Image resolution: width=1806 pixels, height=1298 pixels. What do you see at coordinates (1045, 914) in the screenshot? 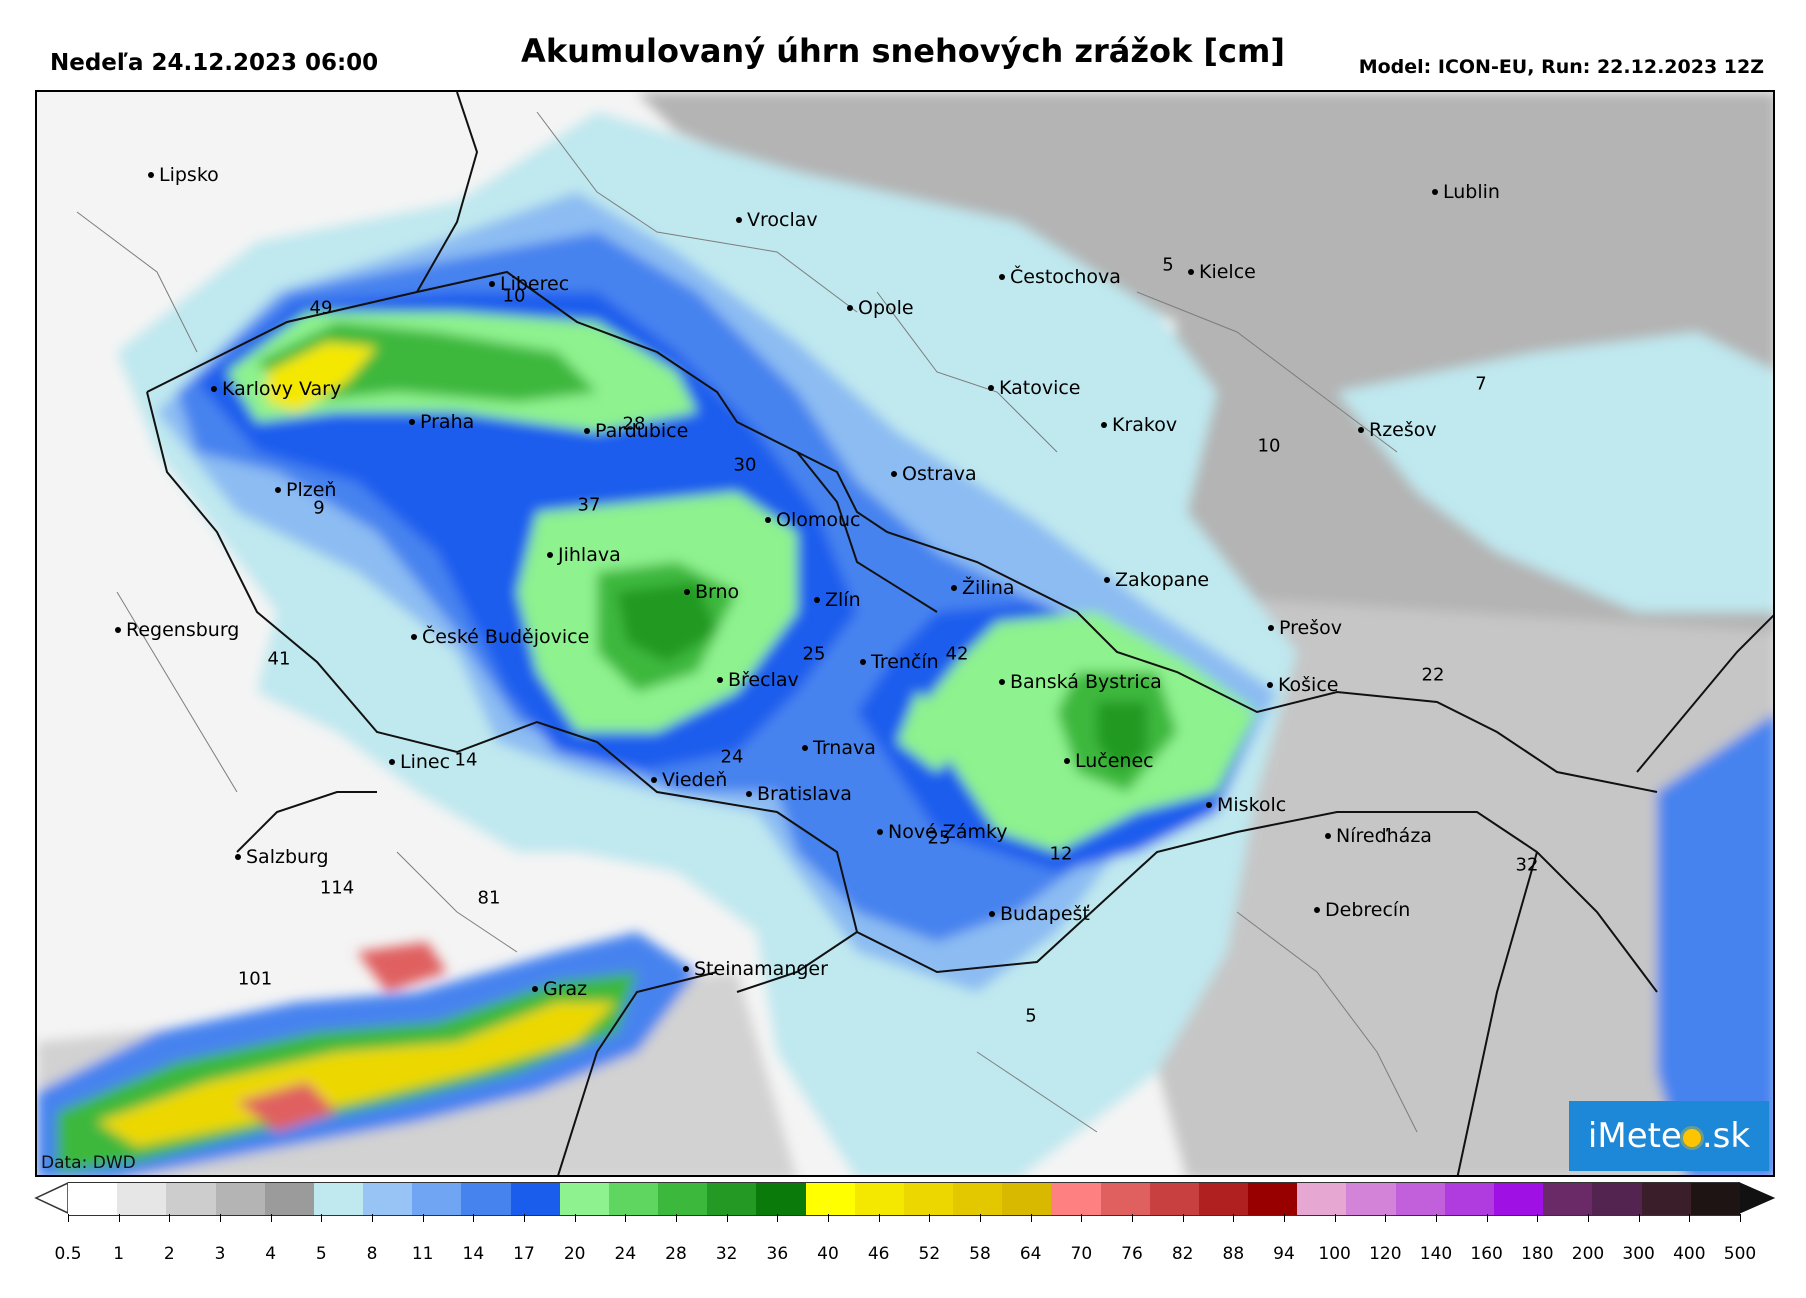
I see `city-label: Budapešť` at bounding box center [1045, 914].